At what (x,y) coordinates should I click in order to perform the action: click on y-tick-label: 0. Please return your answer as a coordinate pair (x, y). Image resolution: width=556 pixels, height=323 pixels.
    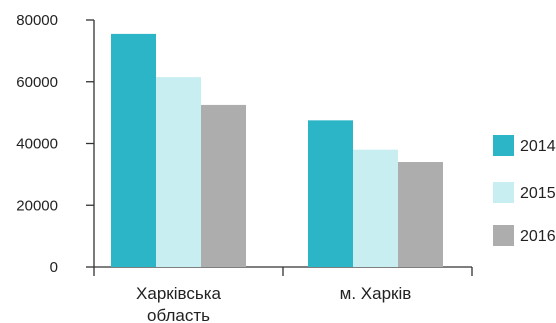
    Looking at the image, I should click on (54, 267).